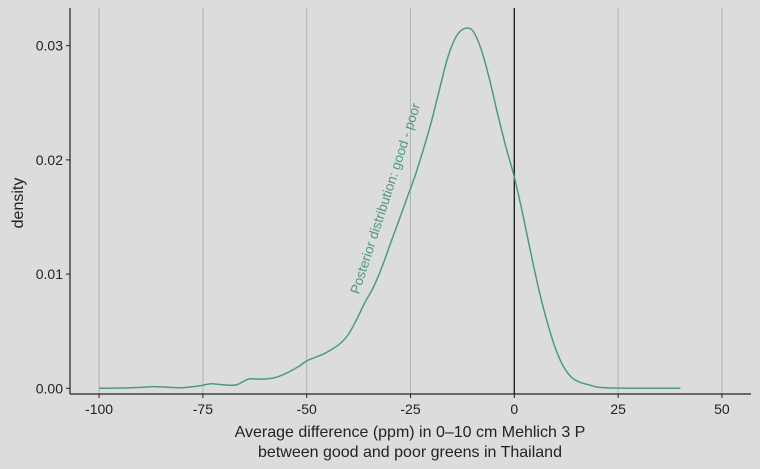 The height and width of the screenshot is (469, 760). Describe the element at coordinates (410, 452) in the screenshot. I see `x-axis-title-line-2: between good and poor greens in Thailand` at that location.